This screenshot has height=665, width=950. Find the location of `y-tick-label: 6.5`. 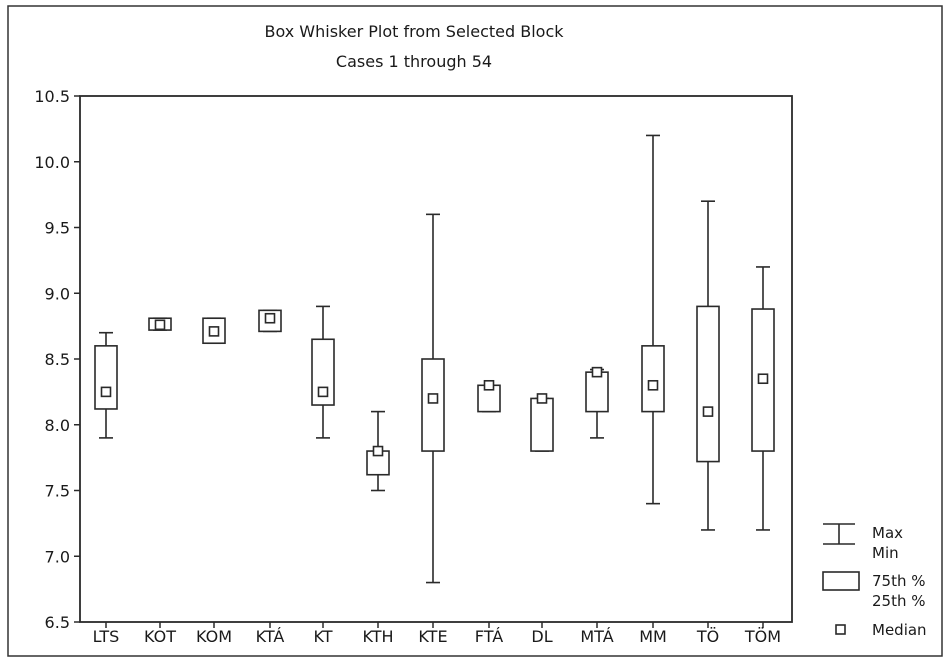

y-tick-label: 6.5 is located at coordinates (57, 622).